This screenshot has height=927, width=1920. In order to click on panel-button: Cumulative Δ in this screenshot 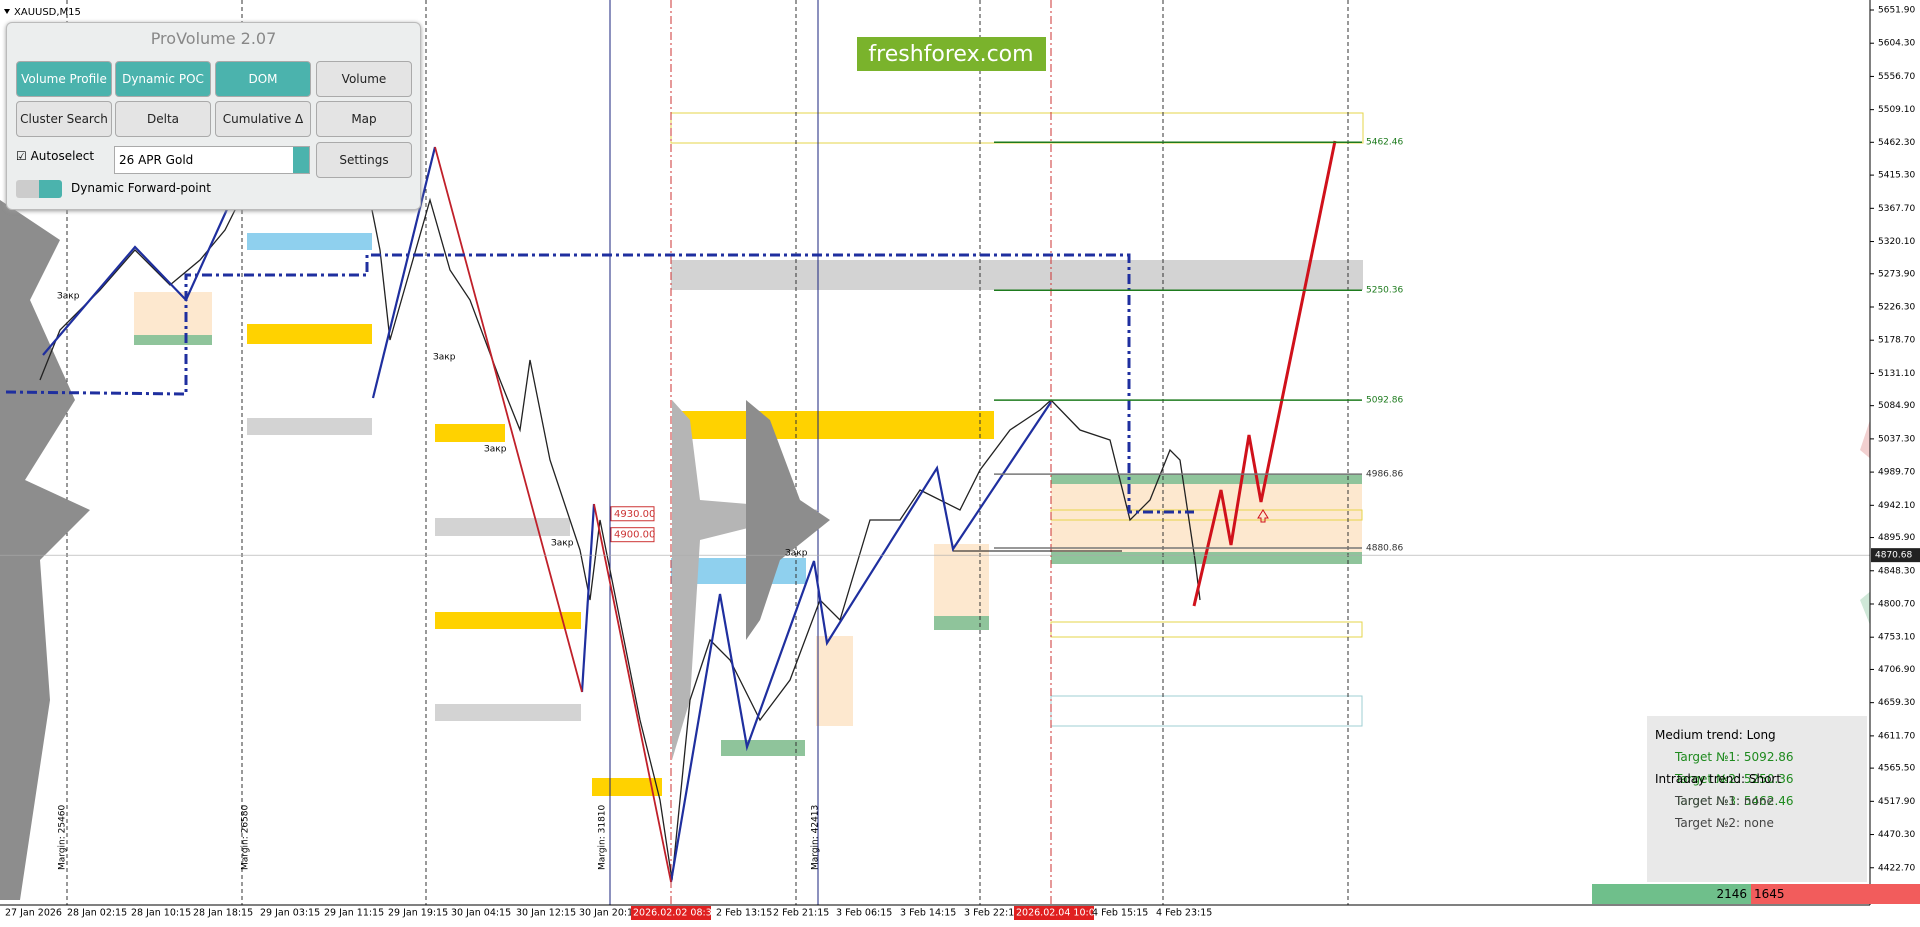, I will do `click(263, 119)`.